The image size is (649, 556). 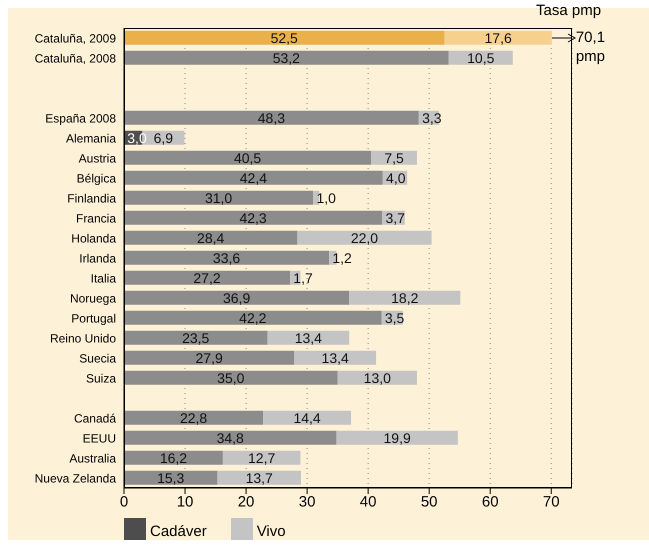 What do you see at coordinates (429, 502) in the screenshot?
I see `x-tick-label: 50` at bounding box center [429, 502].